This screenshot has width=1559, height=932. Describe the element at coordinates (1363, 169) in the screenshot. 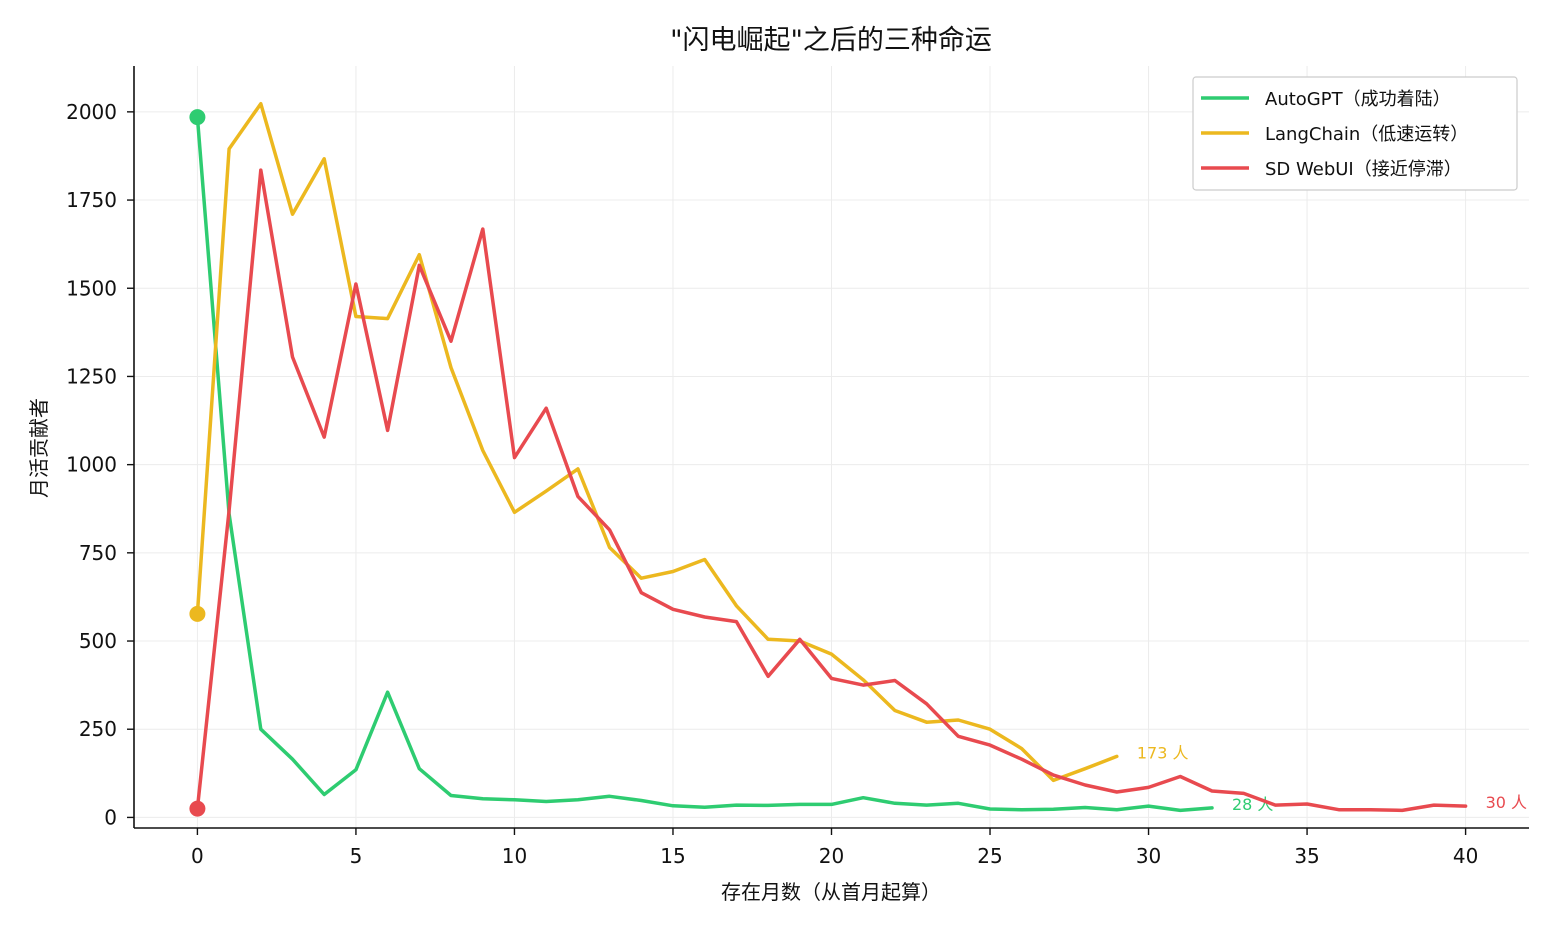

I see `legend-label-2: SD WebUI（接近停滞）` at that location.